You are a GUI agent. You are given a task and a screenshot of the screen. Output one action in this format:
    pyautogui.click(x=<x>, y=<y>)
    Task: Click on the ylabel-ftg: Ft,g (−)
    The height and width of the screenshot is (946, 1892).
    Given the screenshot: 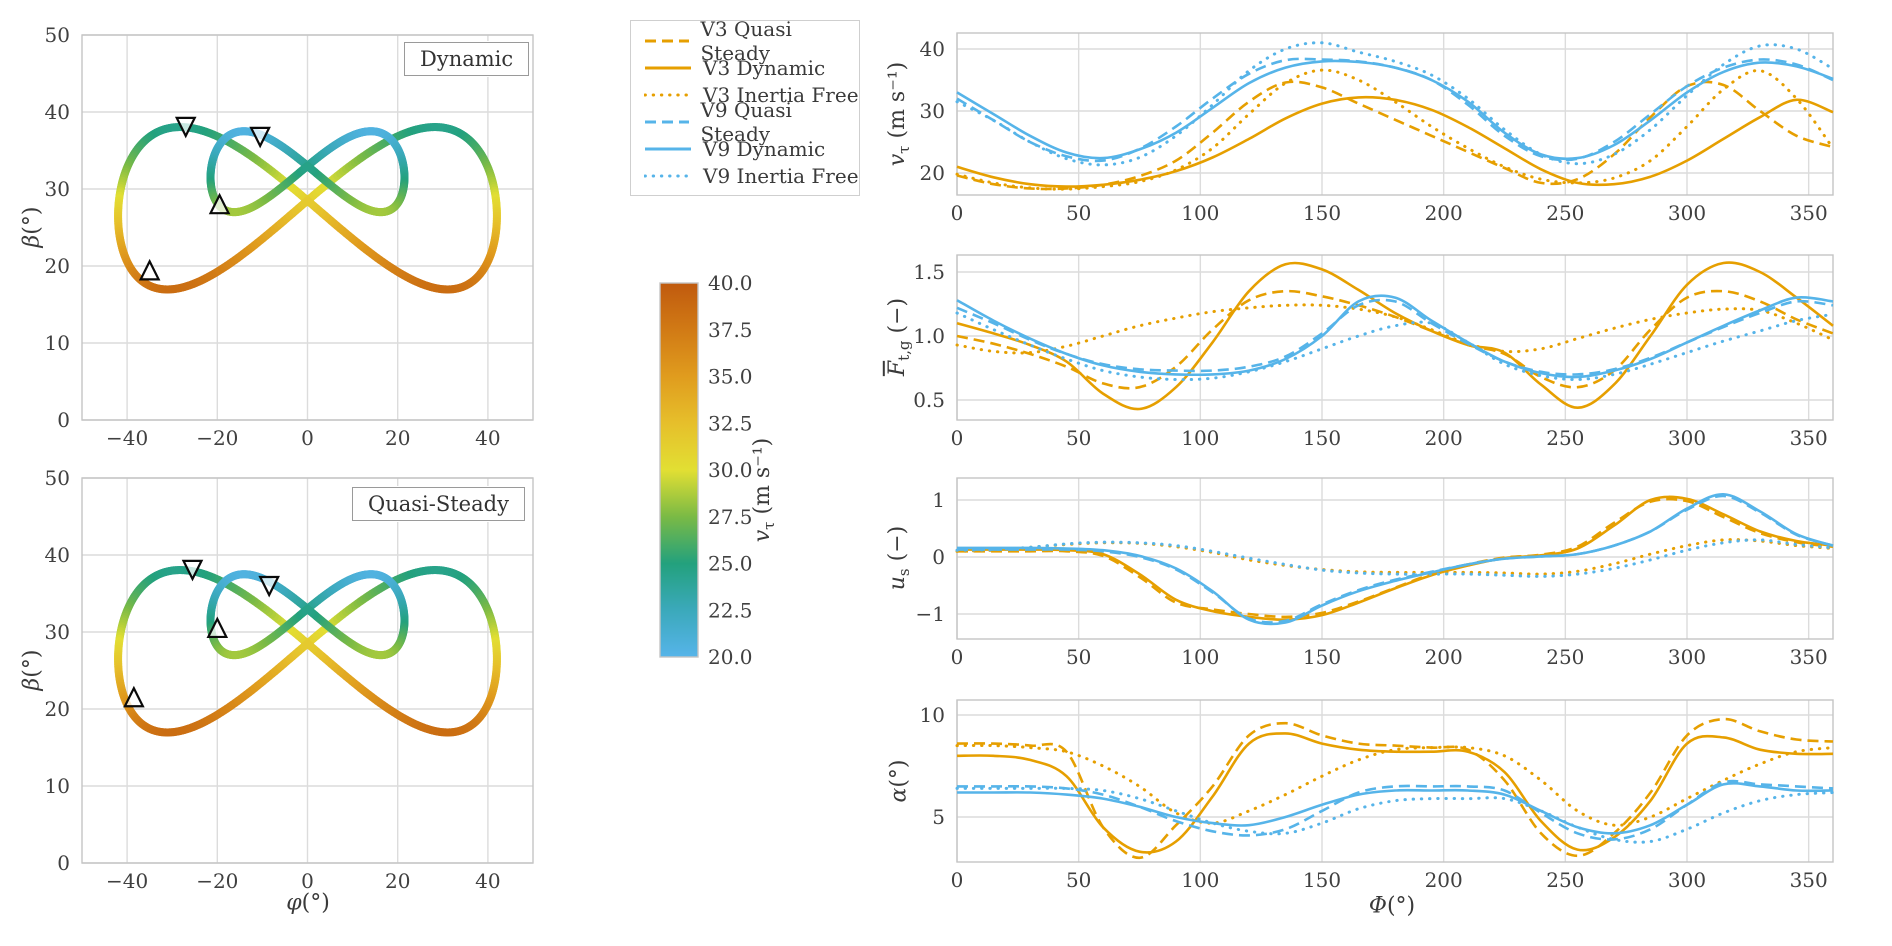 What is the action you would take?
    pyautogui.click(x=899, y=337)
    